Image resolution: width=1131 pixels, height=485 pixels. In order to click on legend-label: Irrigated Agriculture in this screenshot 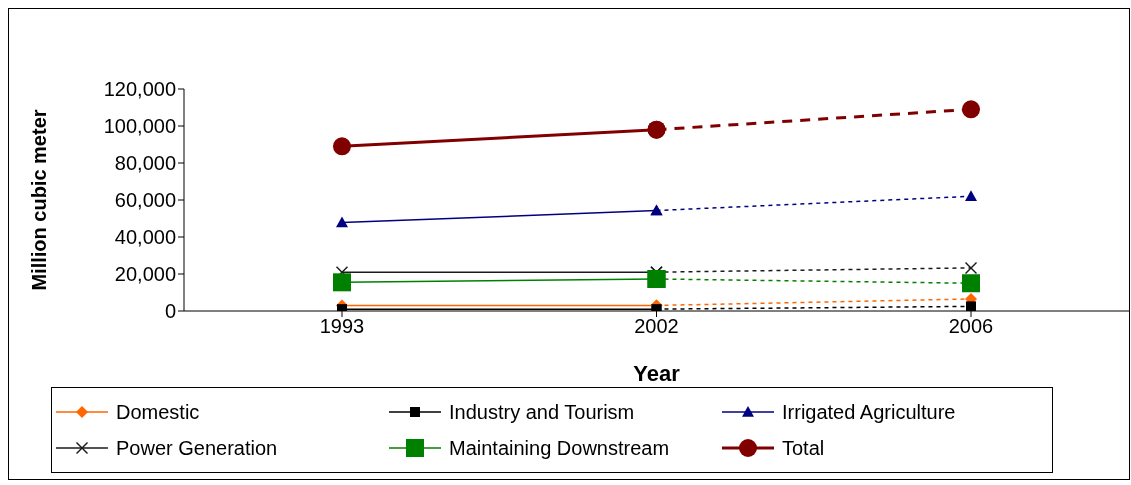, I will do `click(869, 412)`.